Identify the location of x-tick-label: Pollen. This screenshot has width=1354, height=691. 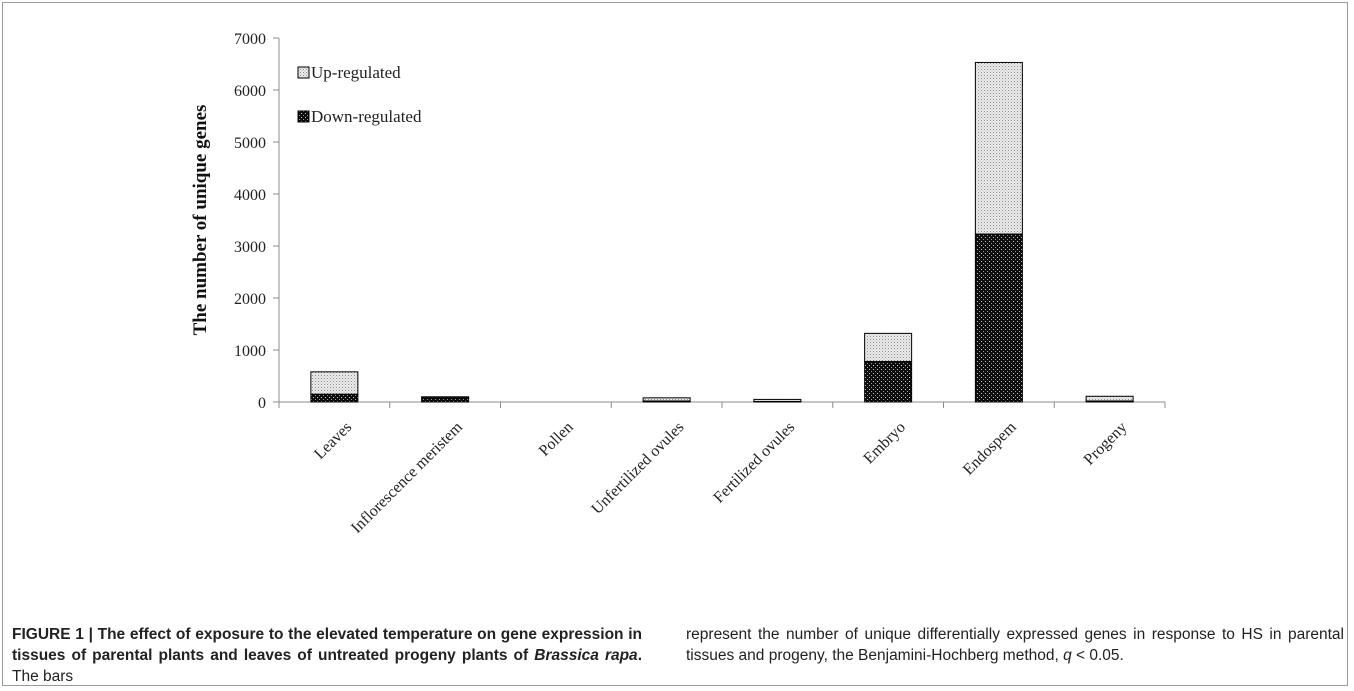
(556, 439).